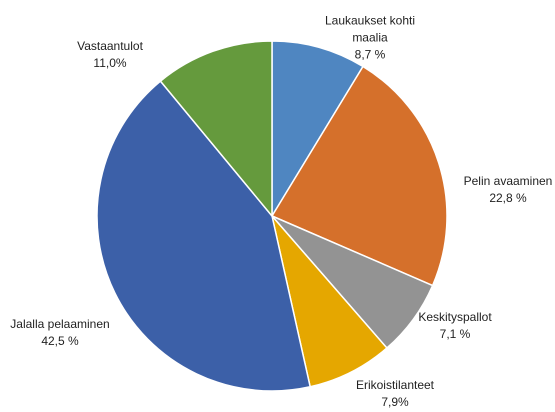 The image size is (555, 412). Describe the element at coordinates (508, 181) in the screenshot. I see `category-label: Pelin avaaminen` at that location.